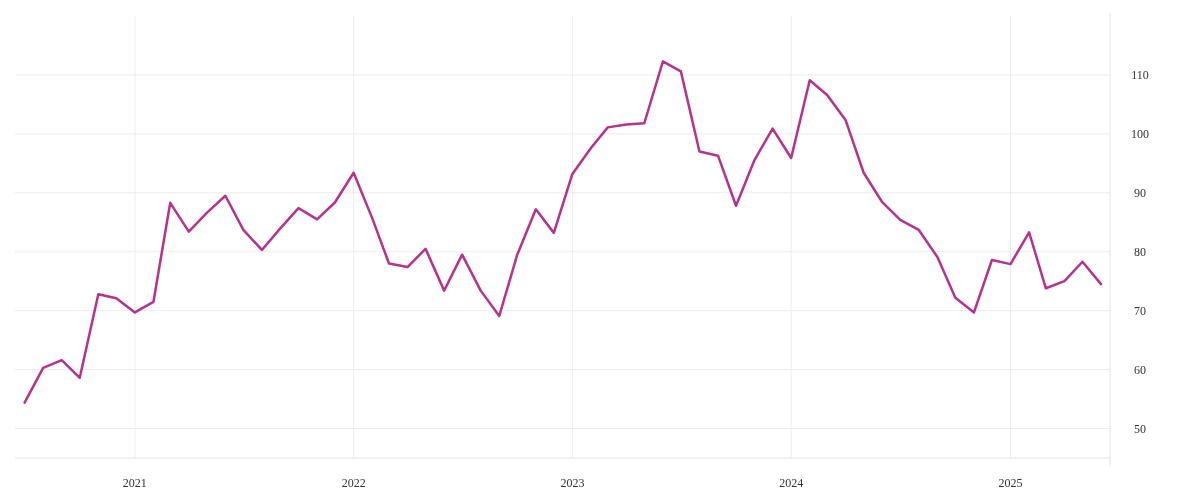  Describe the element at coordinates (134, 483) in the screenshot. I see `x-tick-label: 2021` at that location.